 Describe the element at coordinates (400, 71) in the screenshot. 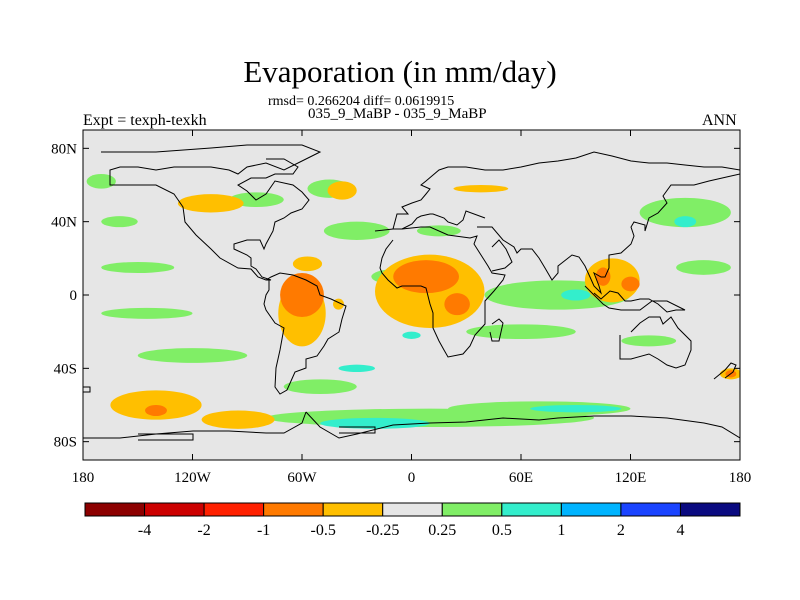

I see `chart-title: Evaporation (in mm/day)` at that location.